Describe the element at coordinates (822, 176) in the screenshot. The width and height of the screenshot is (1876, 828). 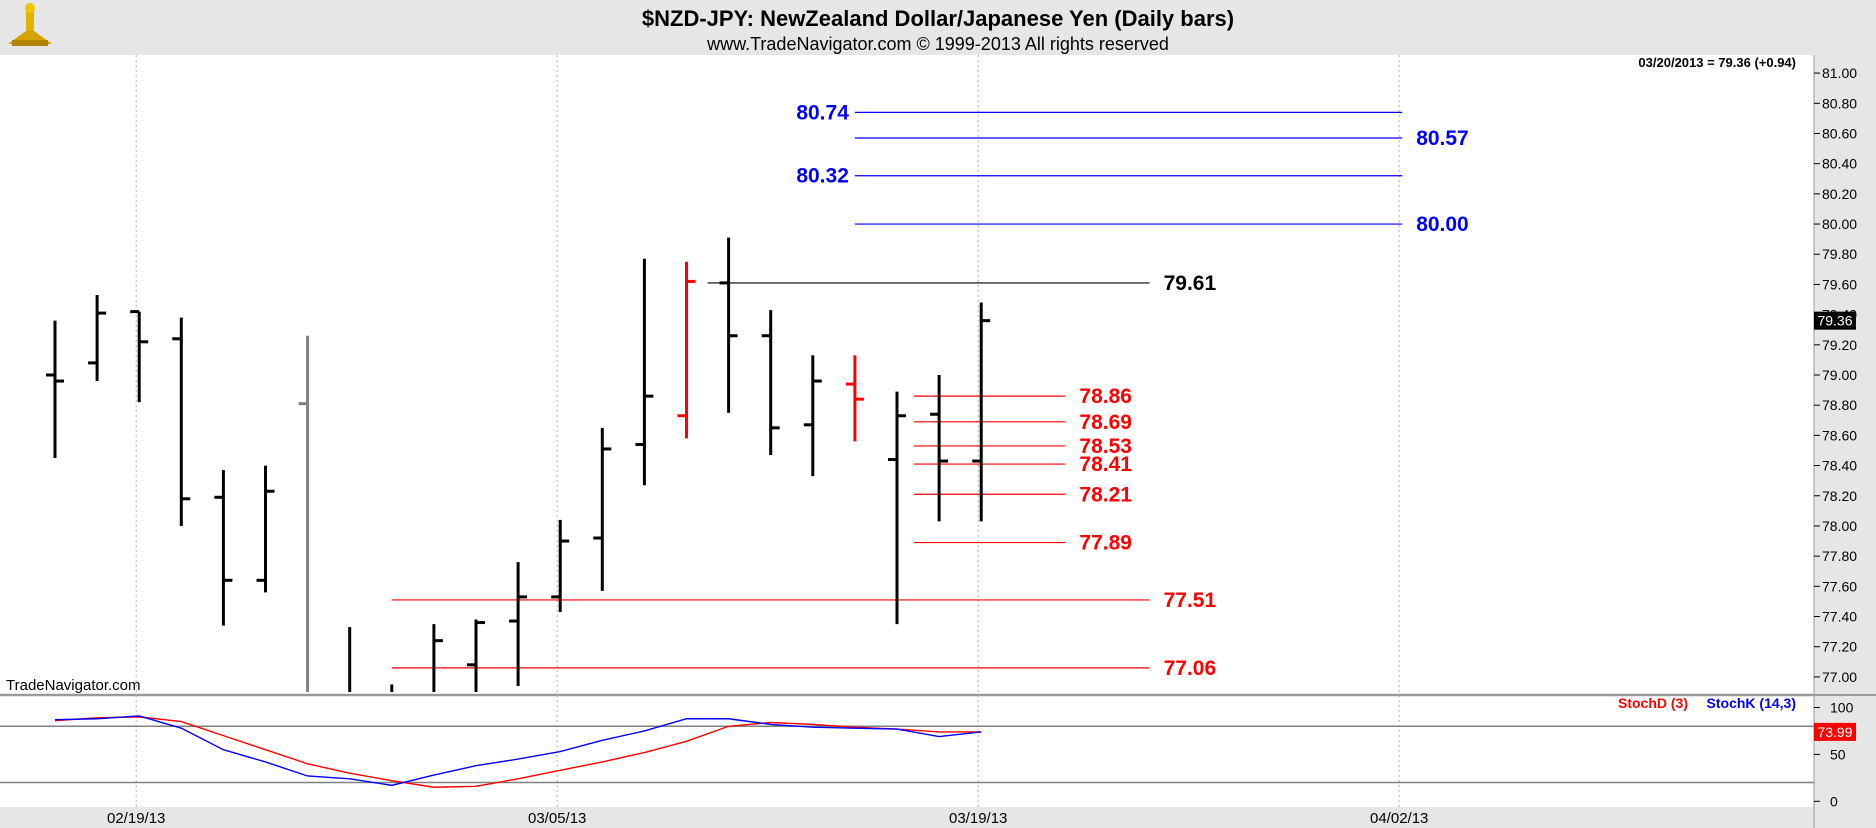
I see `level-label-2: 80.32` at that location.